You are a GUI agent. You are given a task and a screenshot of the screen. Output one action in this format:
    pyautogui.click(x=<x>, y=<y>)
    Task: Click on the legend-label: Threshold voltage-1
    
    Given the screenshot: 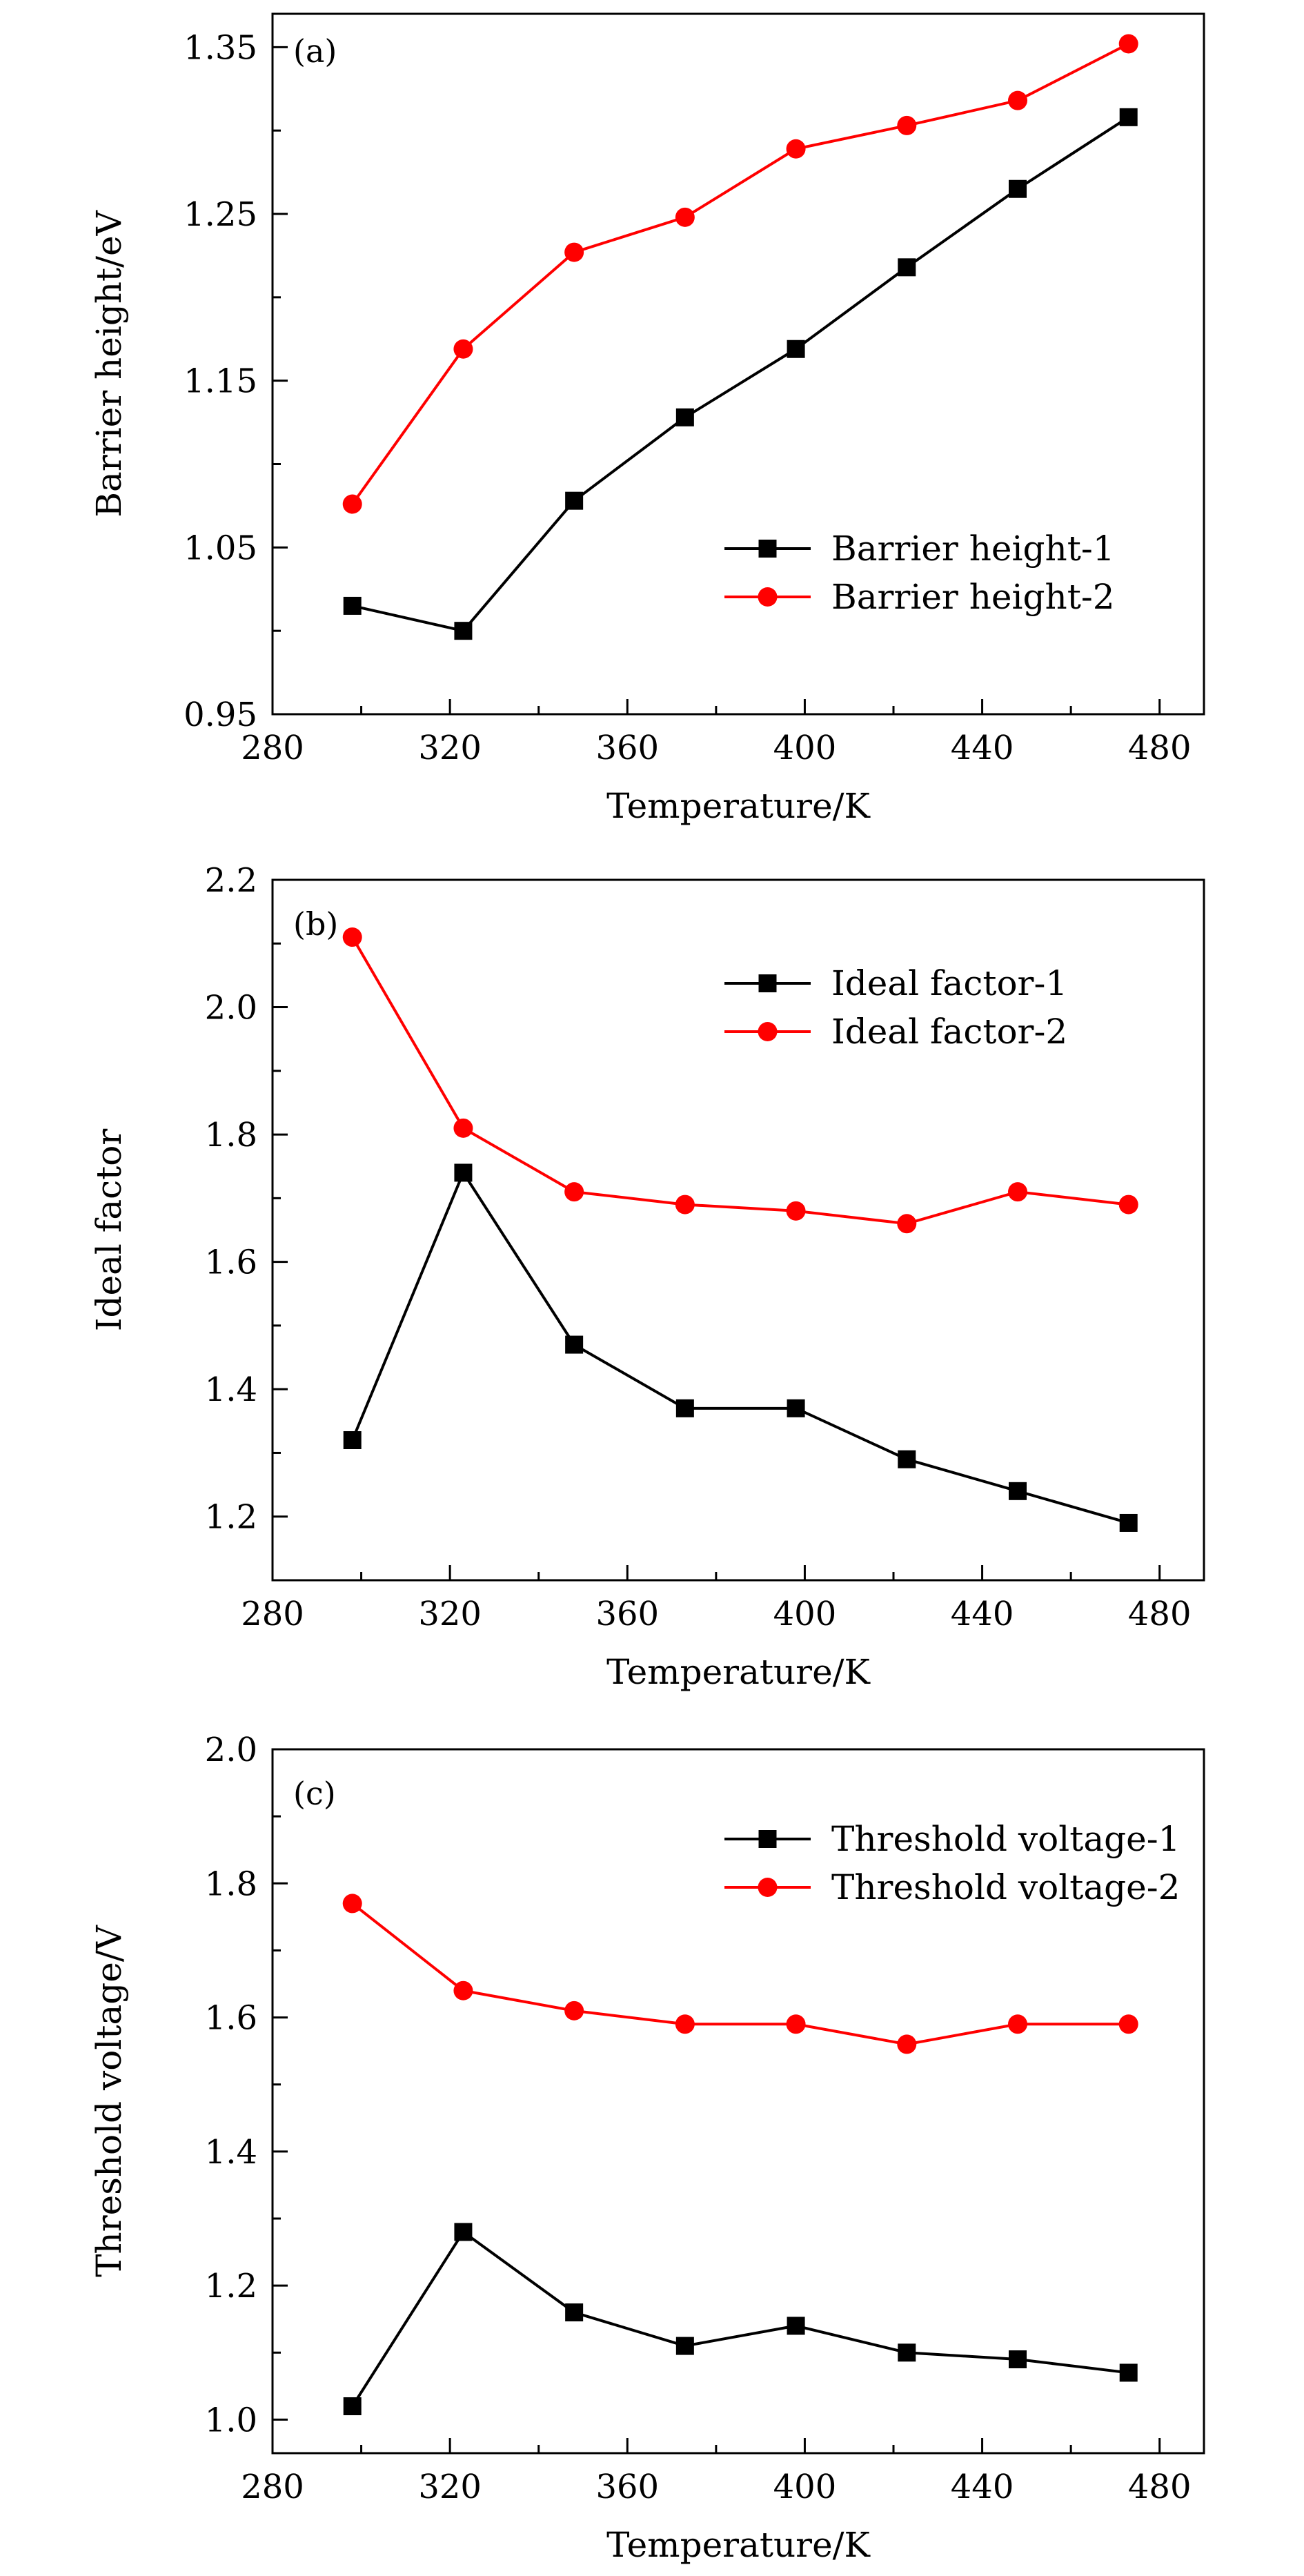 What is the action you would take?
    pyautogui.click(x=1005, y=1839)
    